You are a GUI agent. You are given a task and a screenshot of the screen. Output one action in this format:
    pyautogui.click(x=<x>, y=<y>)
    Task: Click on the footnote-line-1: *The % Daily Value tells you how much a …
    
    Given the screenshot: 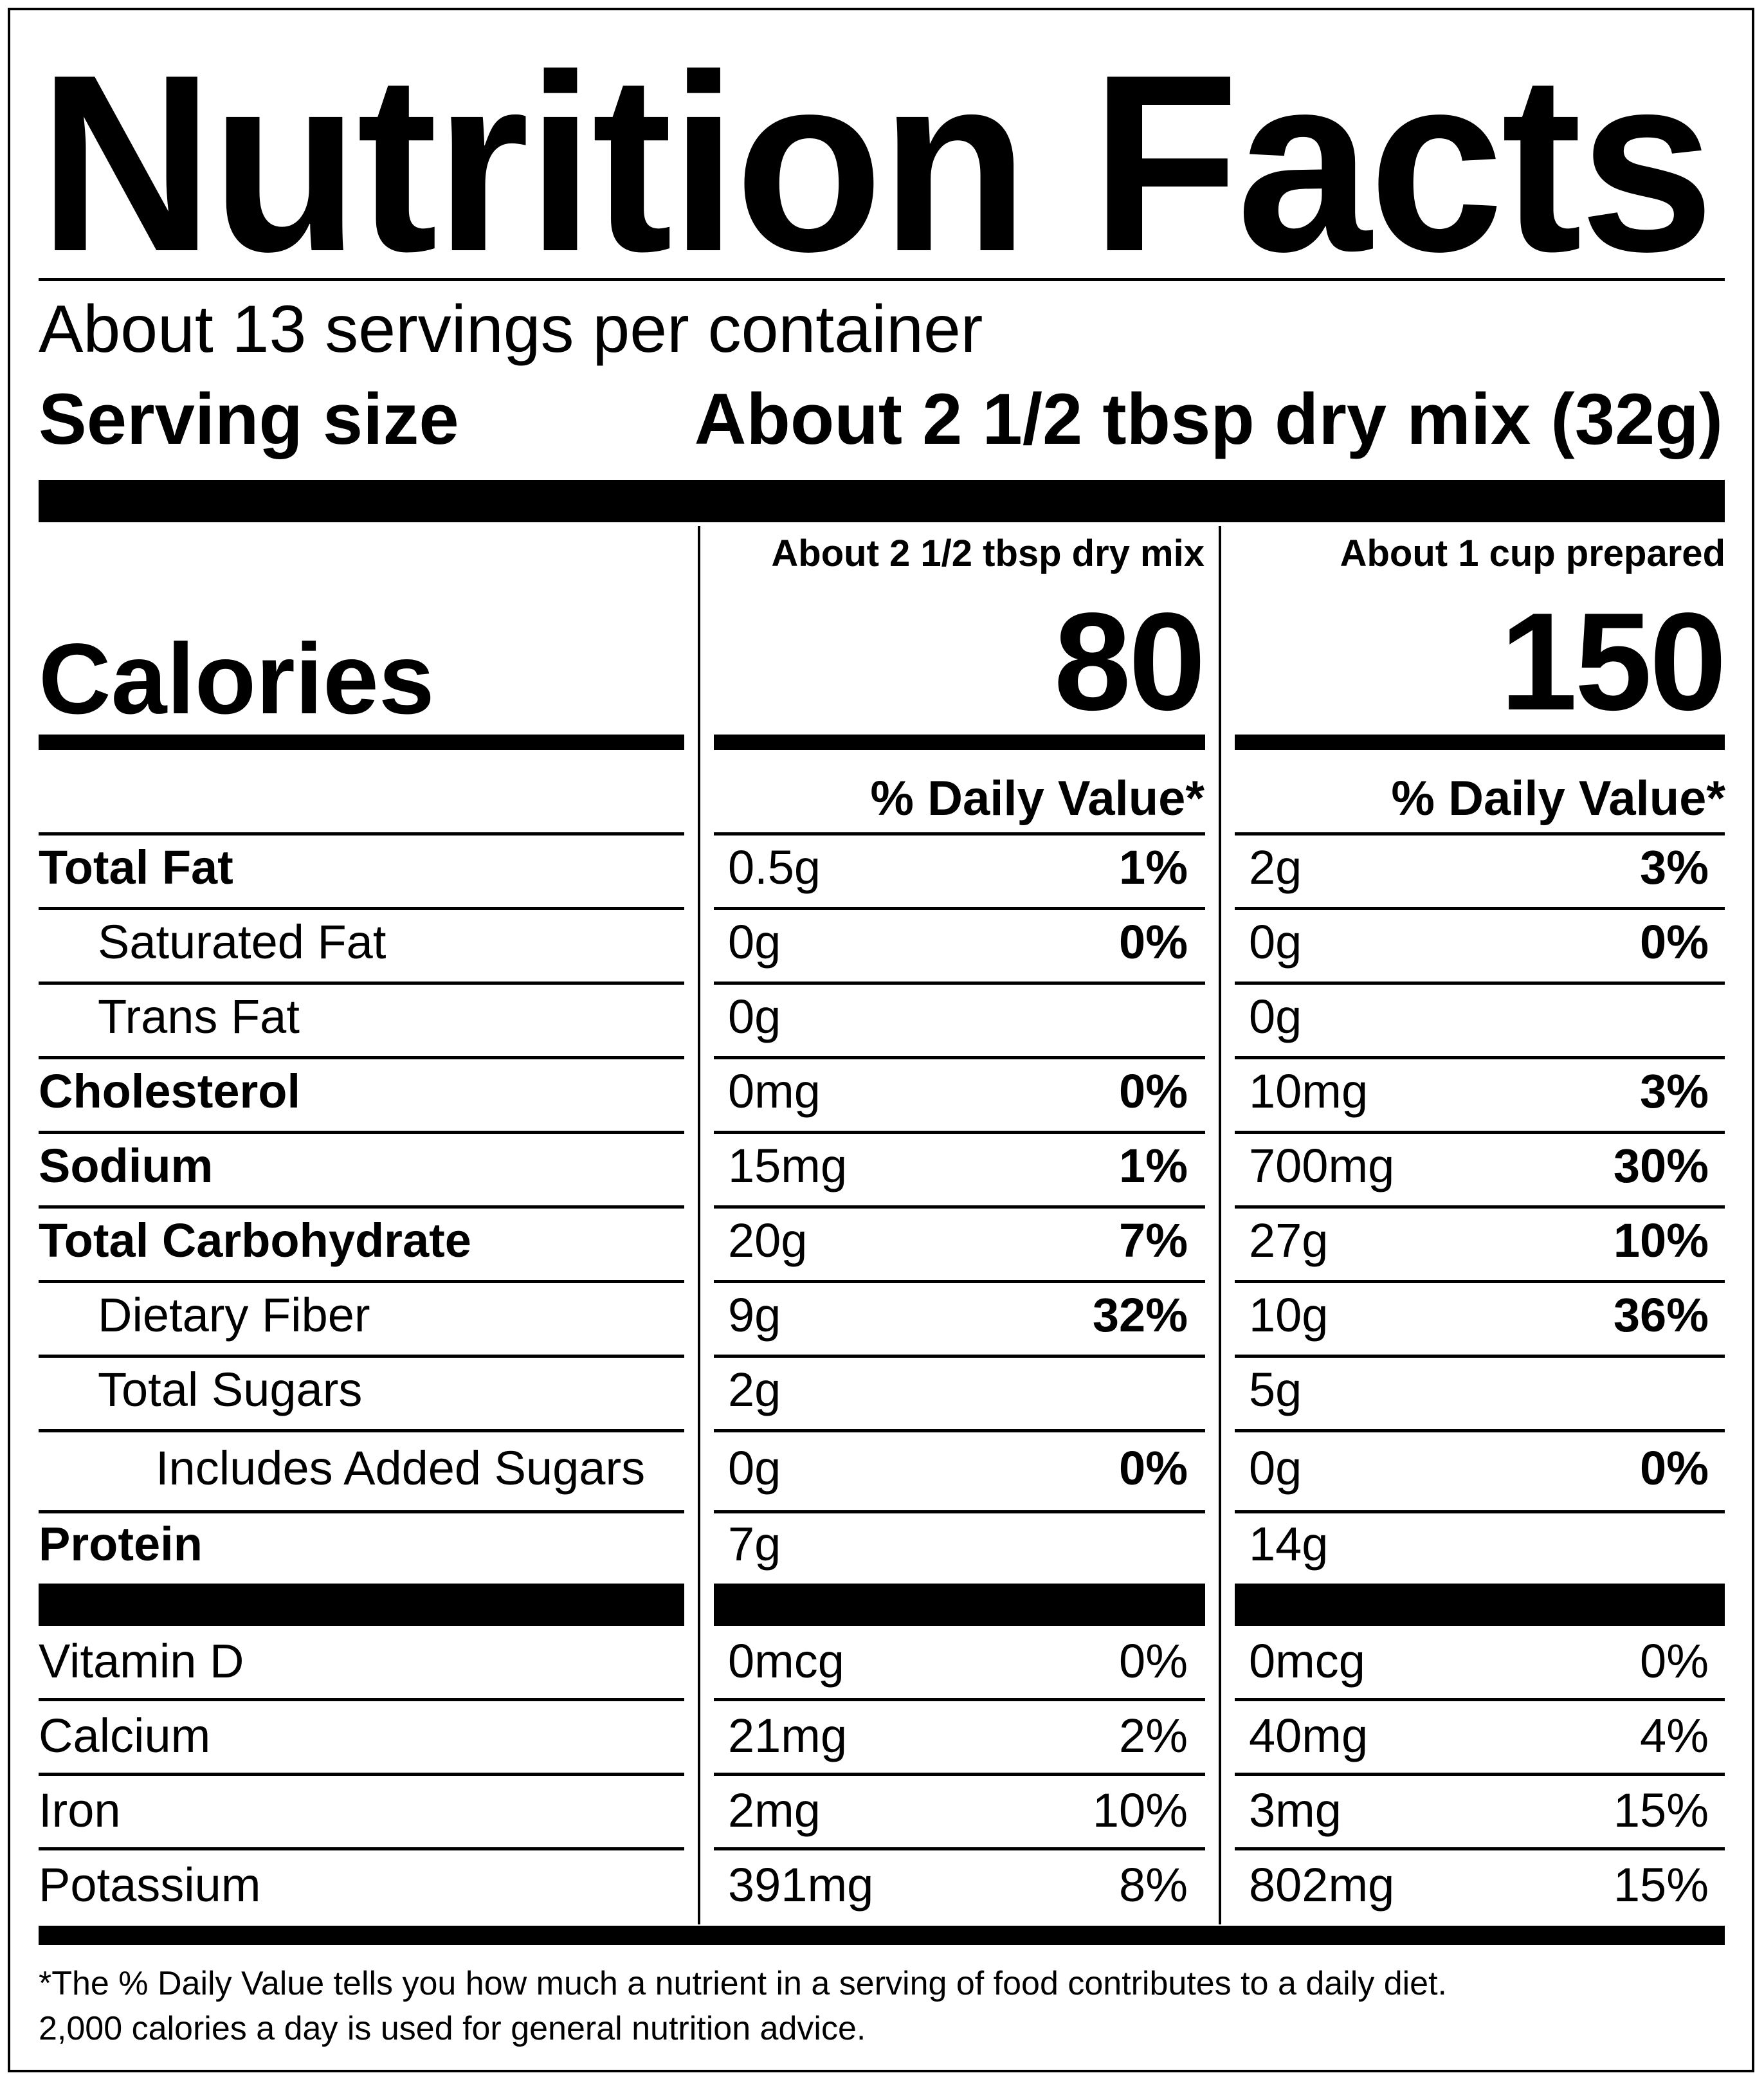 What is the action you would take?
    pyautogui.click(x=743, y=1984)
    